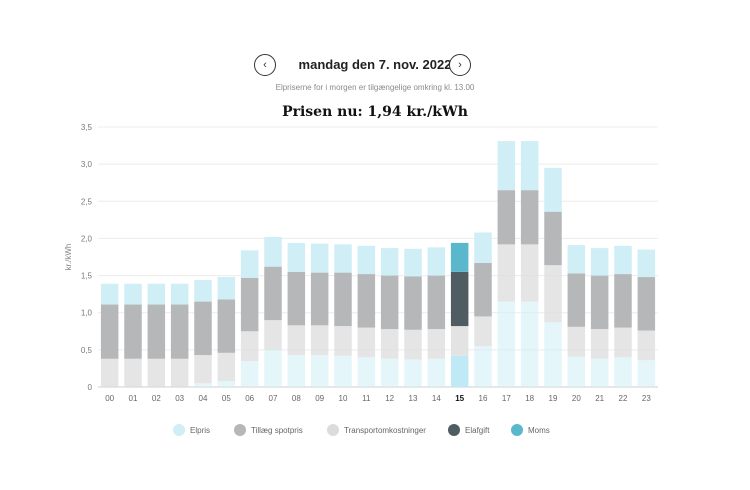 Image resolution: width=750 pixels, height=490 pixels. I want to click on legend-item-elpris: Elpris, so click(191, 430).